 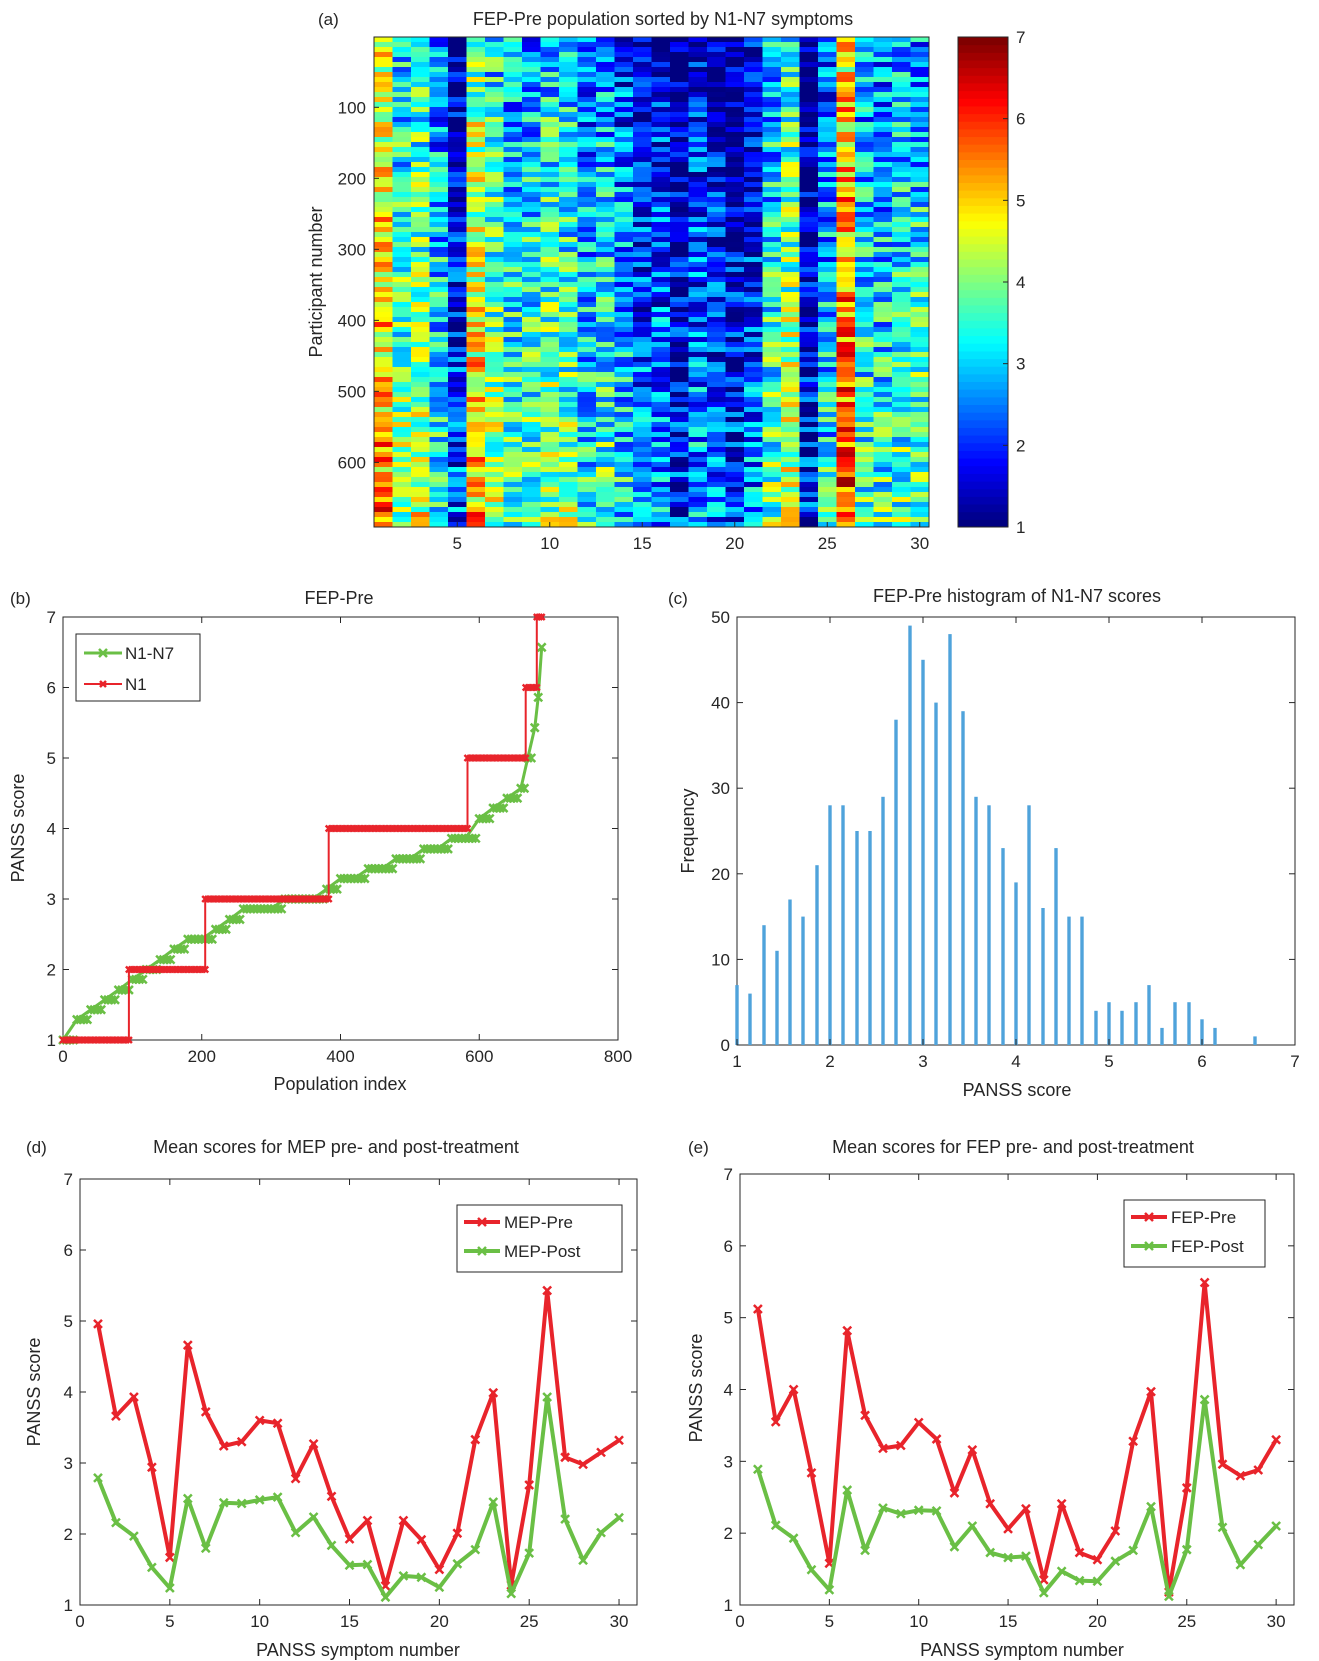 What do you see at coordinates (103, 653) in the screenshot?
I see `legend-marker-n1-n7` at bounding box center [103, 653].